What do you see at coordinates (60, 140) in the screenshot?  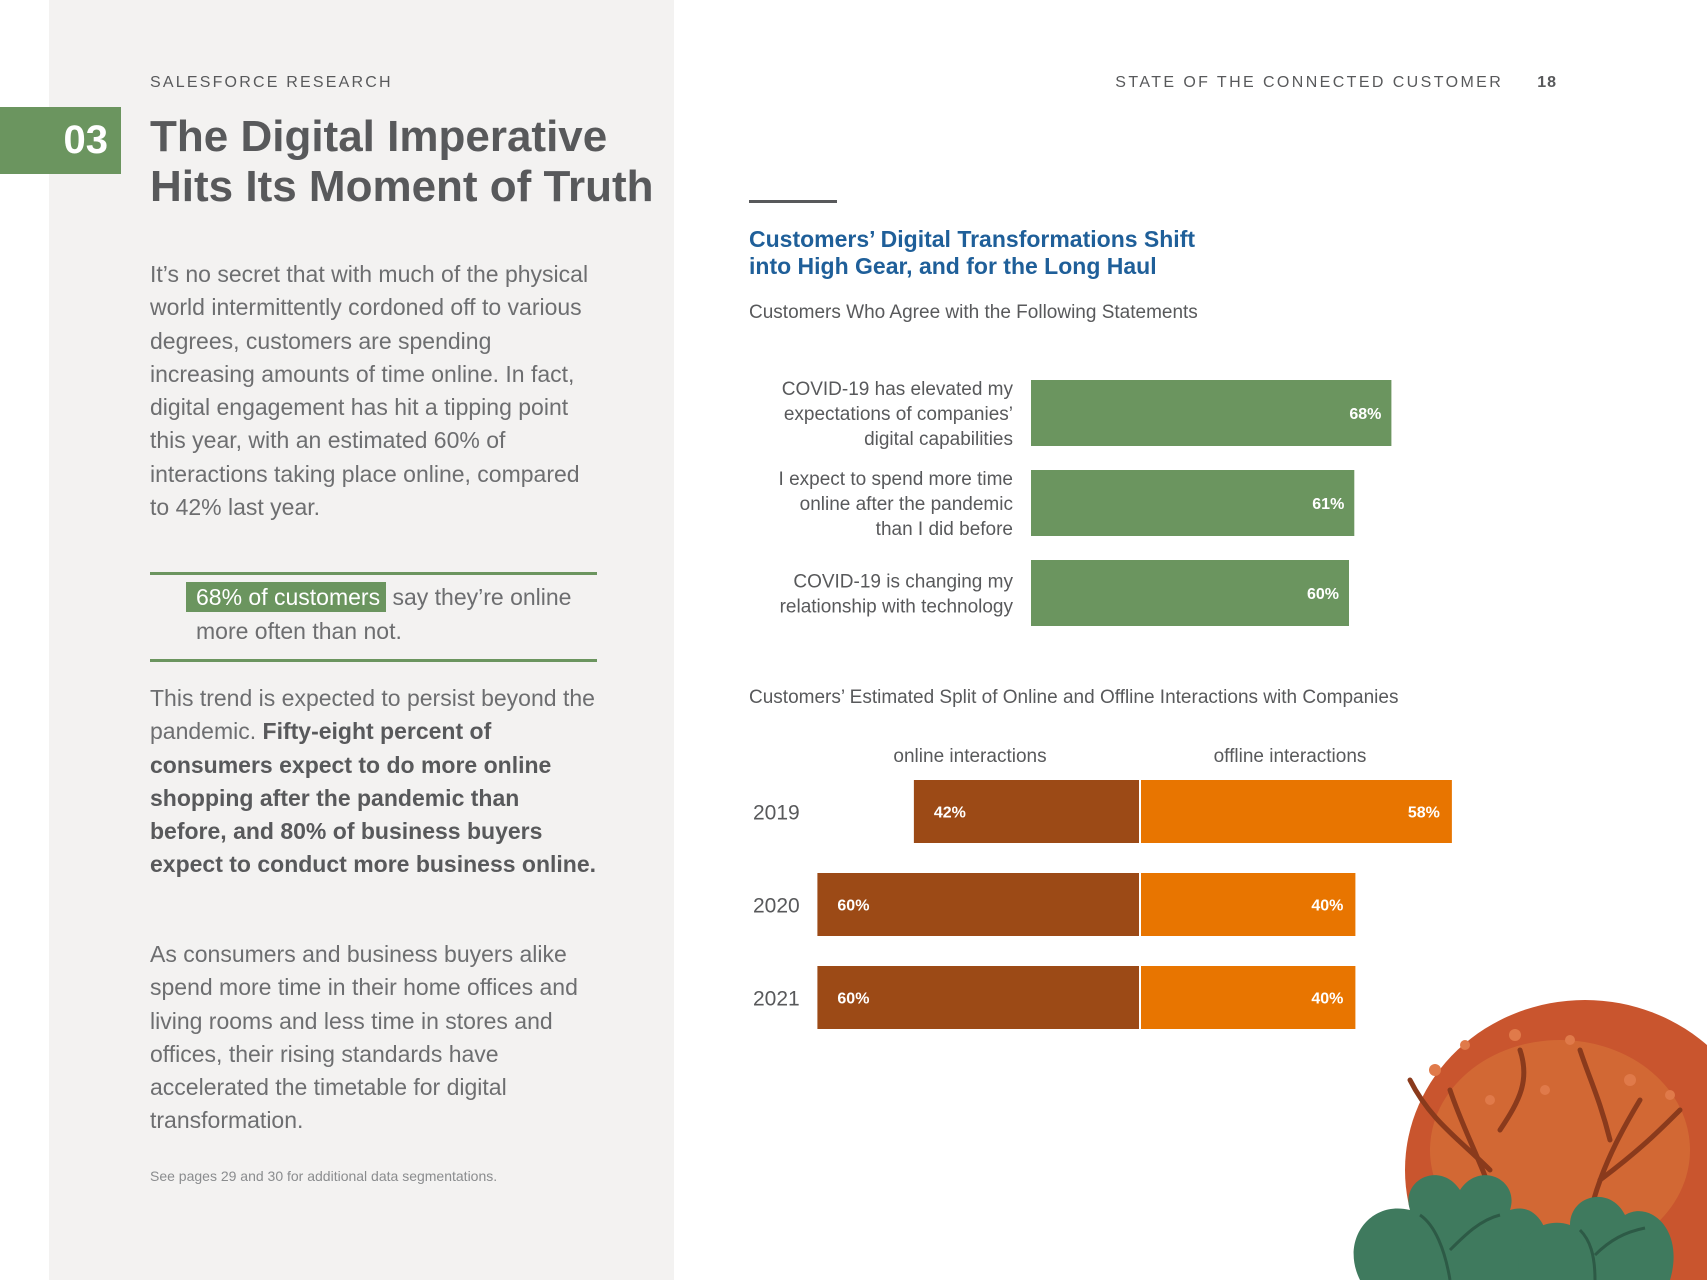 I see `chapter-badge: 03` at bounding box center [60, 140].